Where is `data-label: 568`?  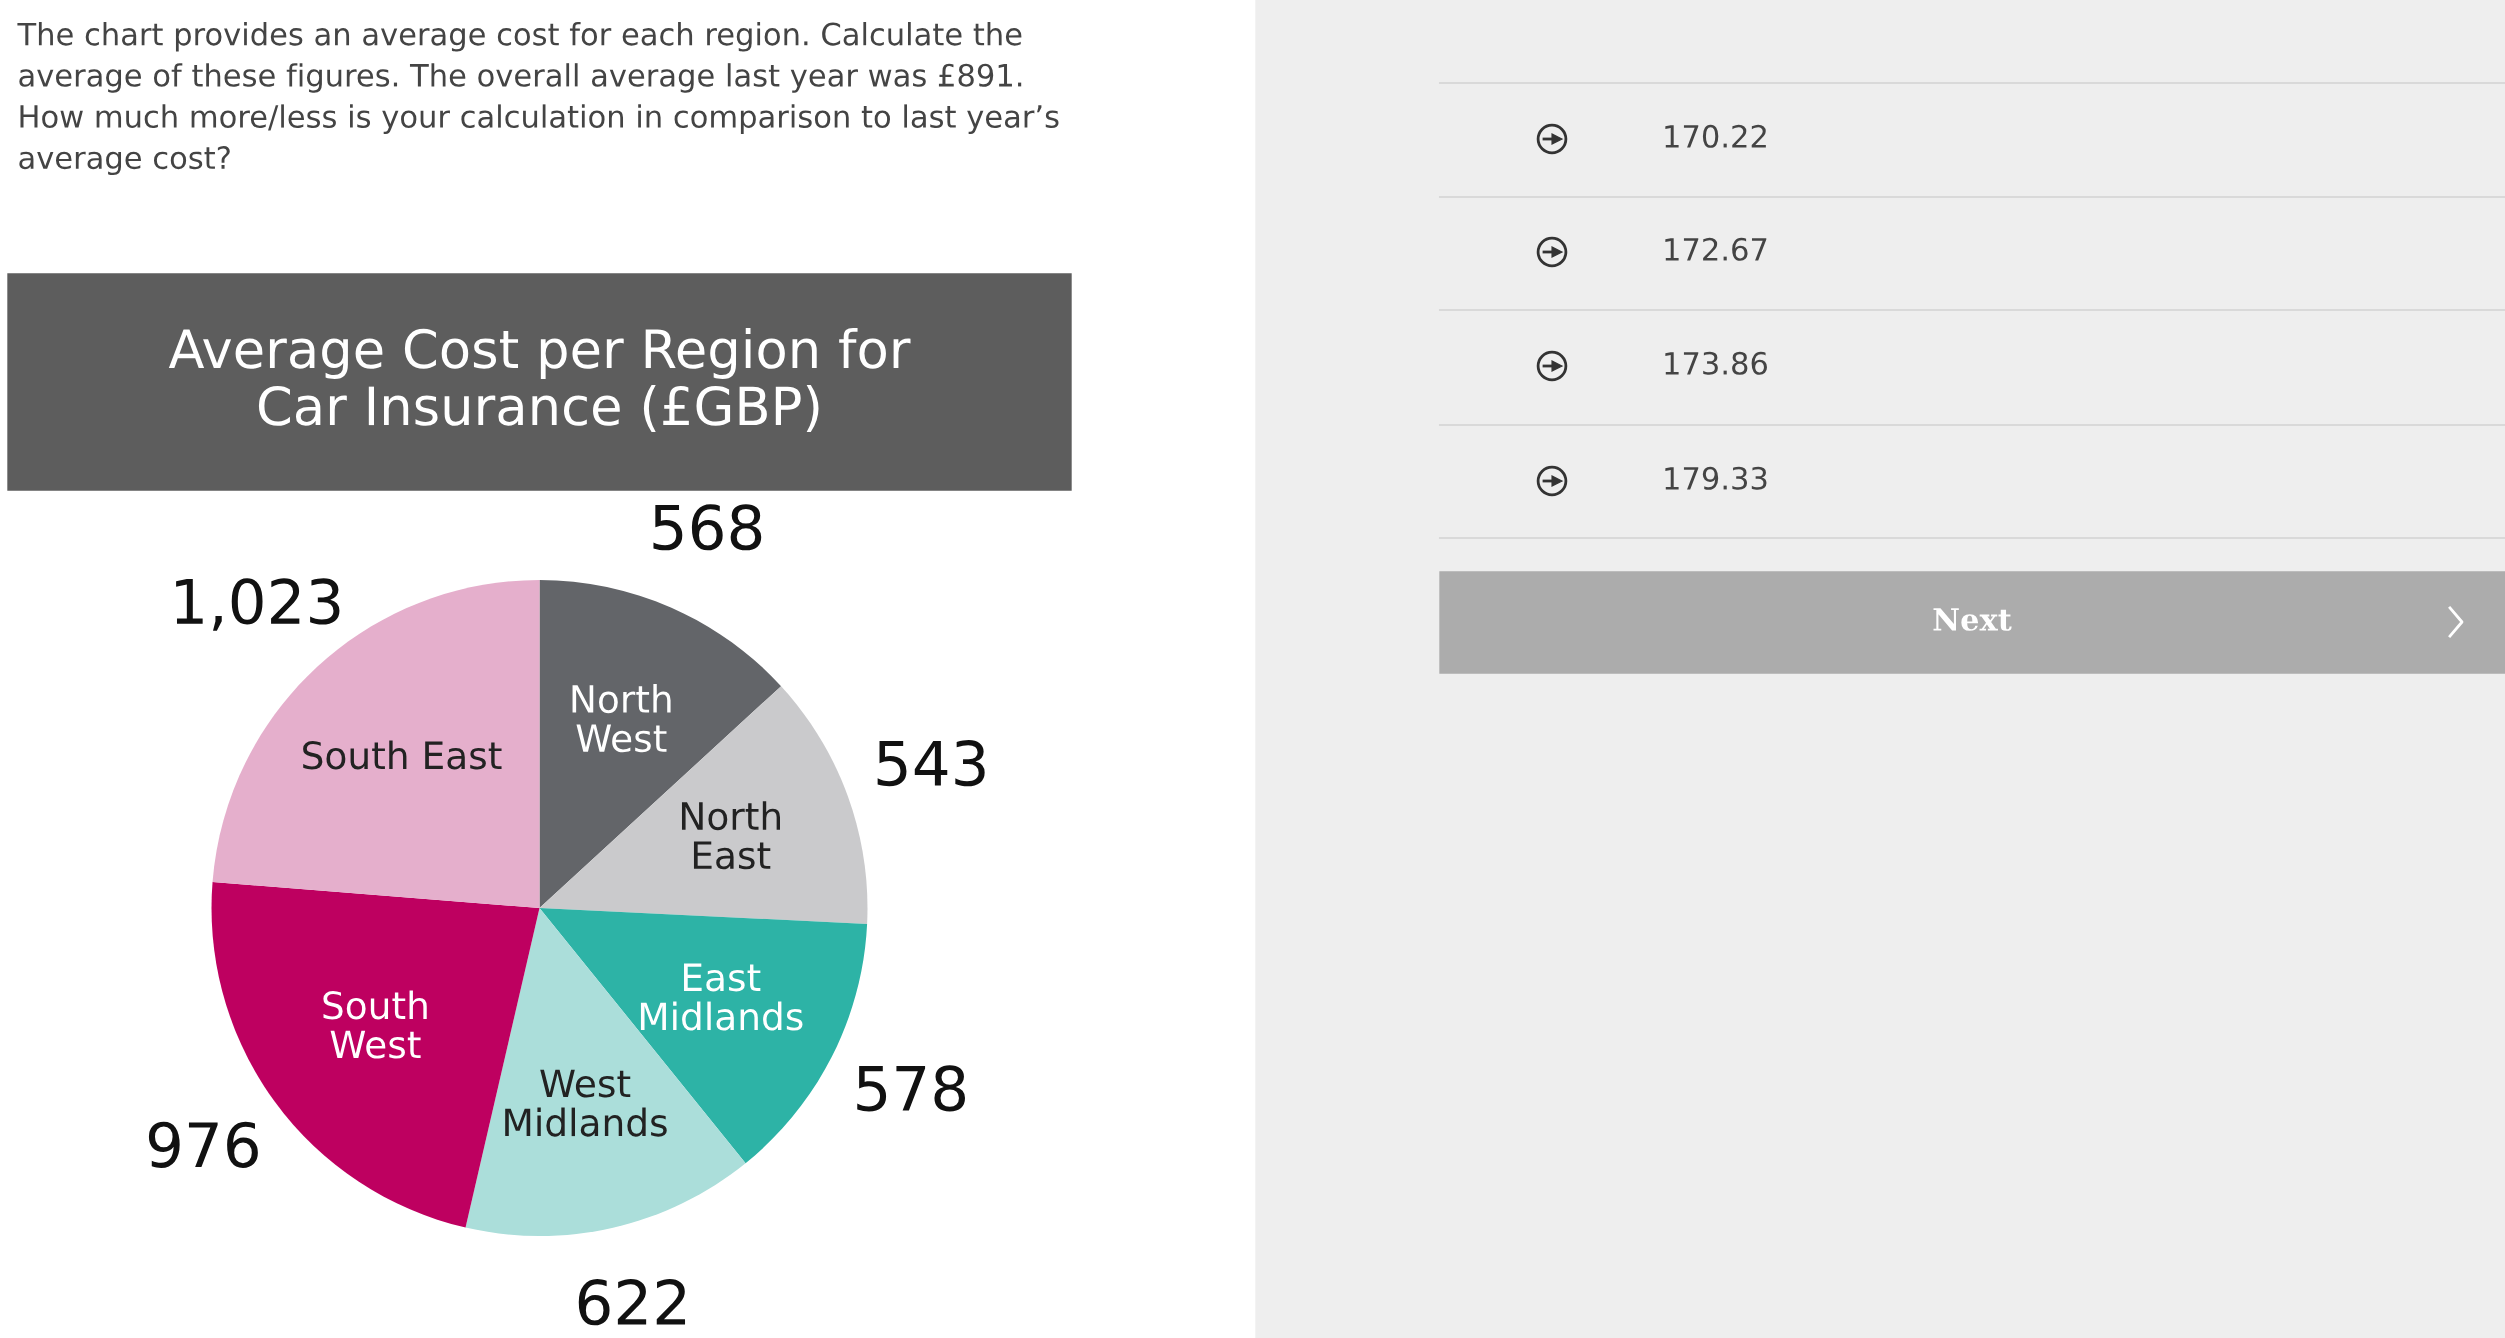 data-label: 568 is located at coordinates (707, 527).